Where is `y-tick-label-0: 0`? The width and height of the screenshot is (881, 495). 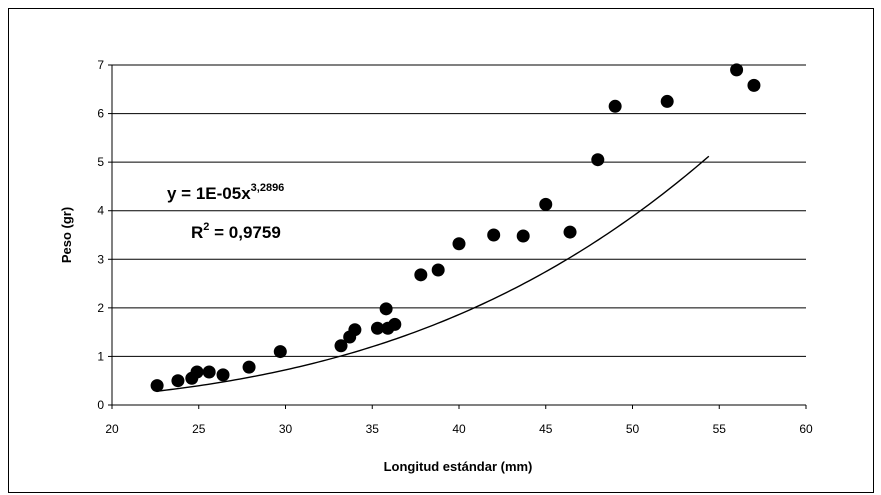
y-tick-label-0: 0 is located at coordinates (100, 405).